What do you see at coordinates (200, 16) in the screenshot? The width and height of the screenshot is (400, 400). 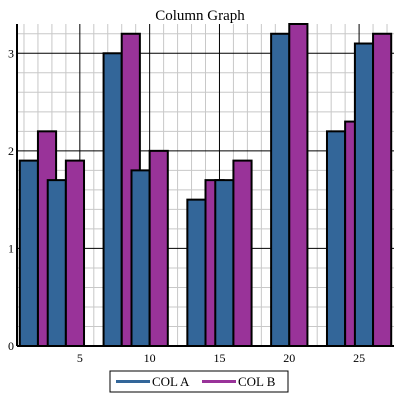 I see `chart-title: Column Graph` at bounding box center [200, 16].